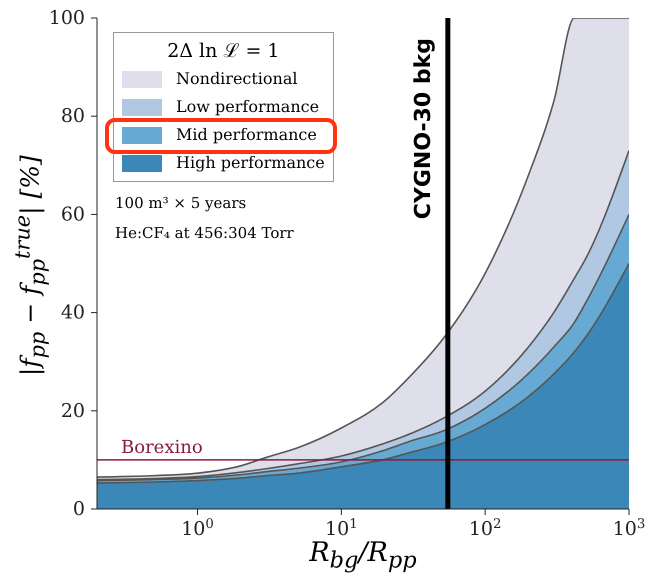 The image size is (646, 575). What do you see at coordinates (66, 18) in the screenshot?
I see `y-tick-label: 100` at bounding box center [66, 18].